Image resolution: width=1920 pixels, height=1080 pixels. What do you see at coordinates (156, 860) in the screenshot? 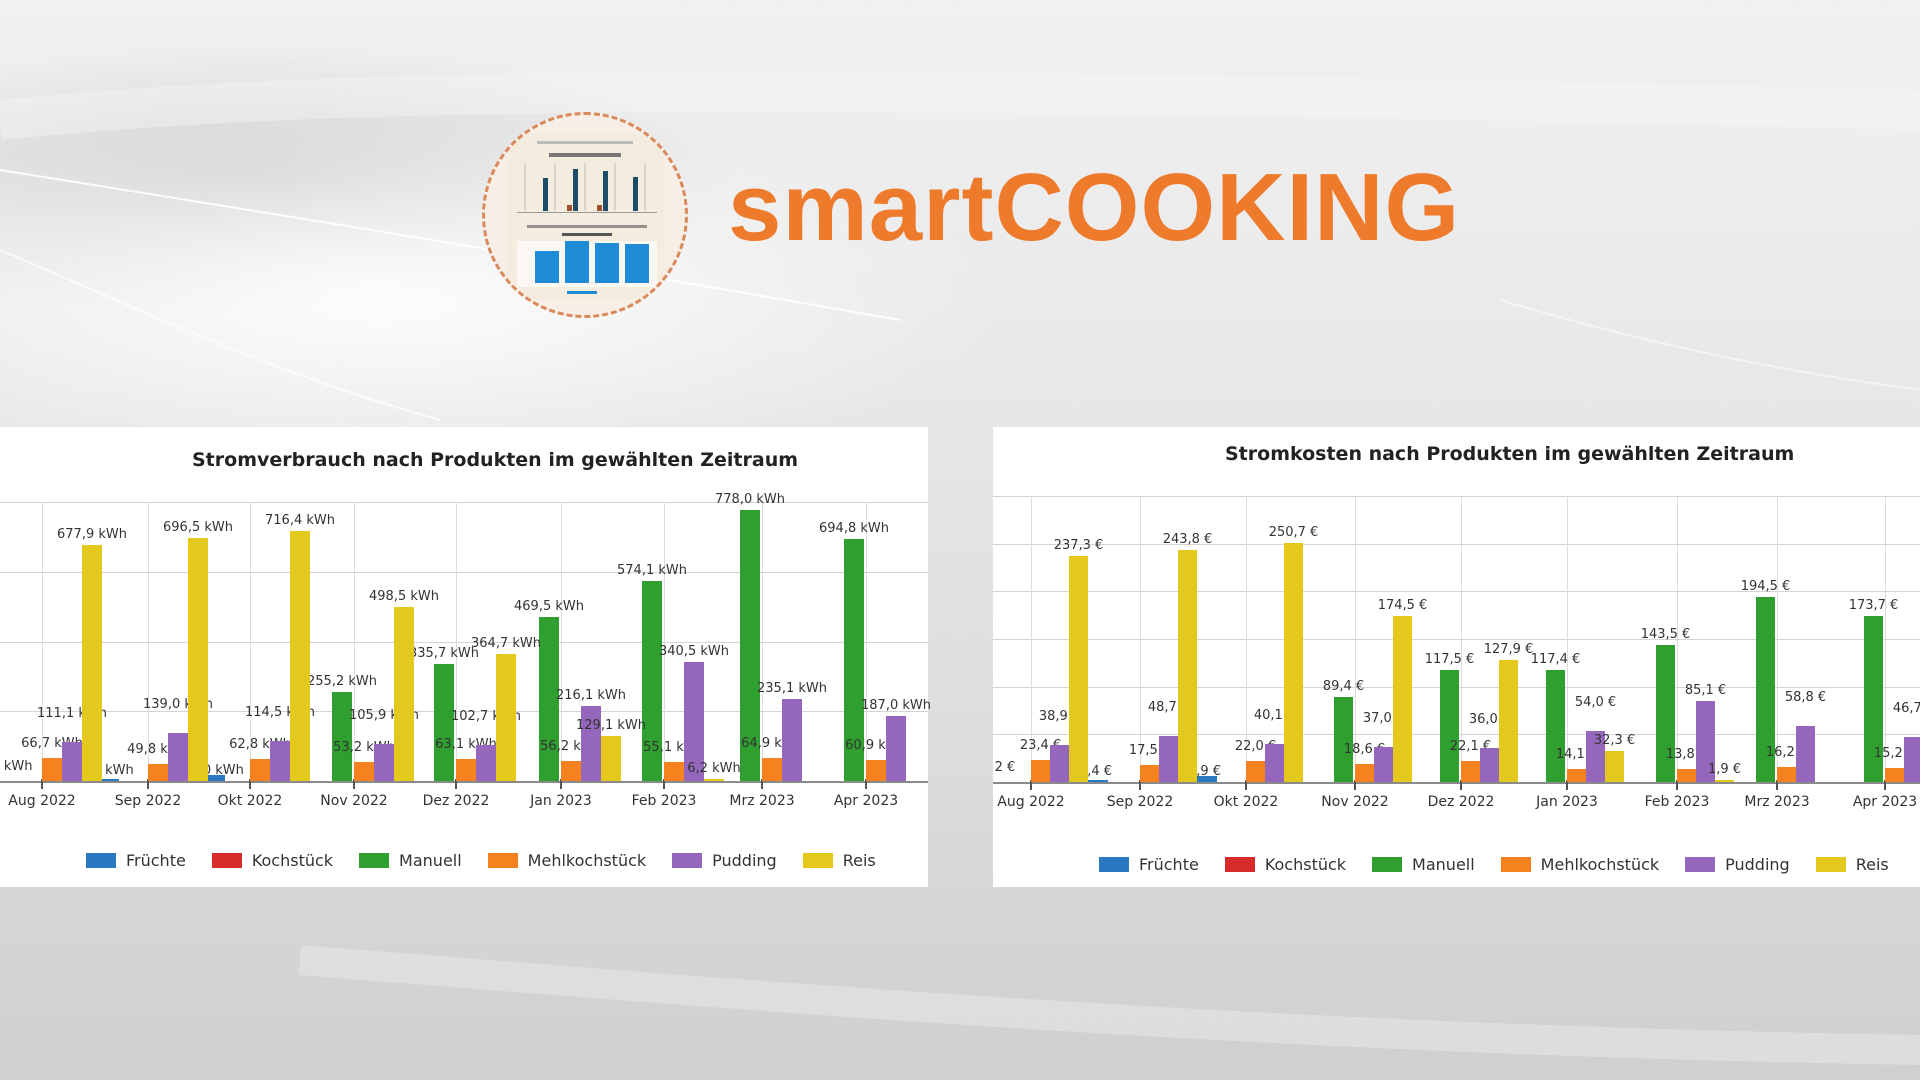
I see `legend-label: Früchte` at bounding box center [156, 860].